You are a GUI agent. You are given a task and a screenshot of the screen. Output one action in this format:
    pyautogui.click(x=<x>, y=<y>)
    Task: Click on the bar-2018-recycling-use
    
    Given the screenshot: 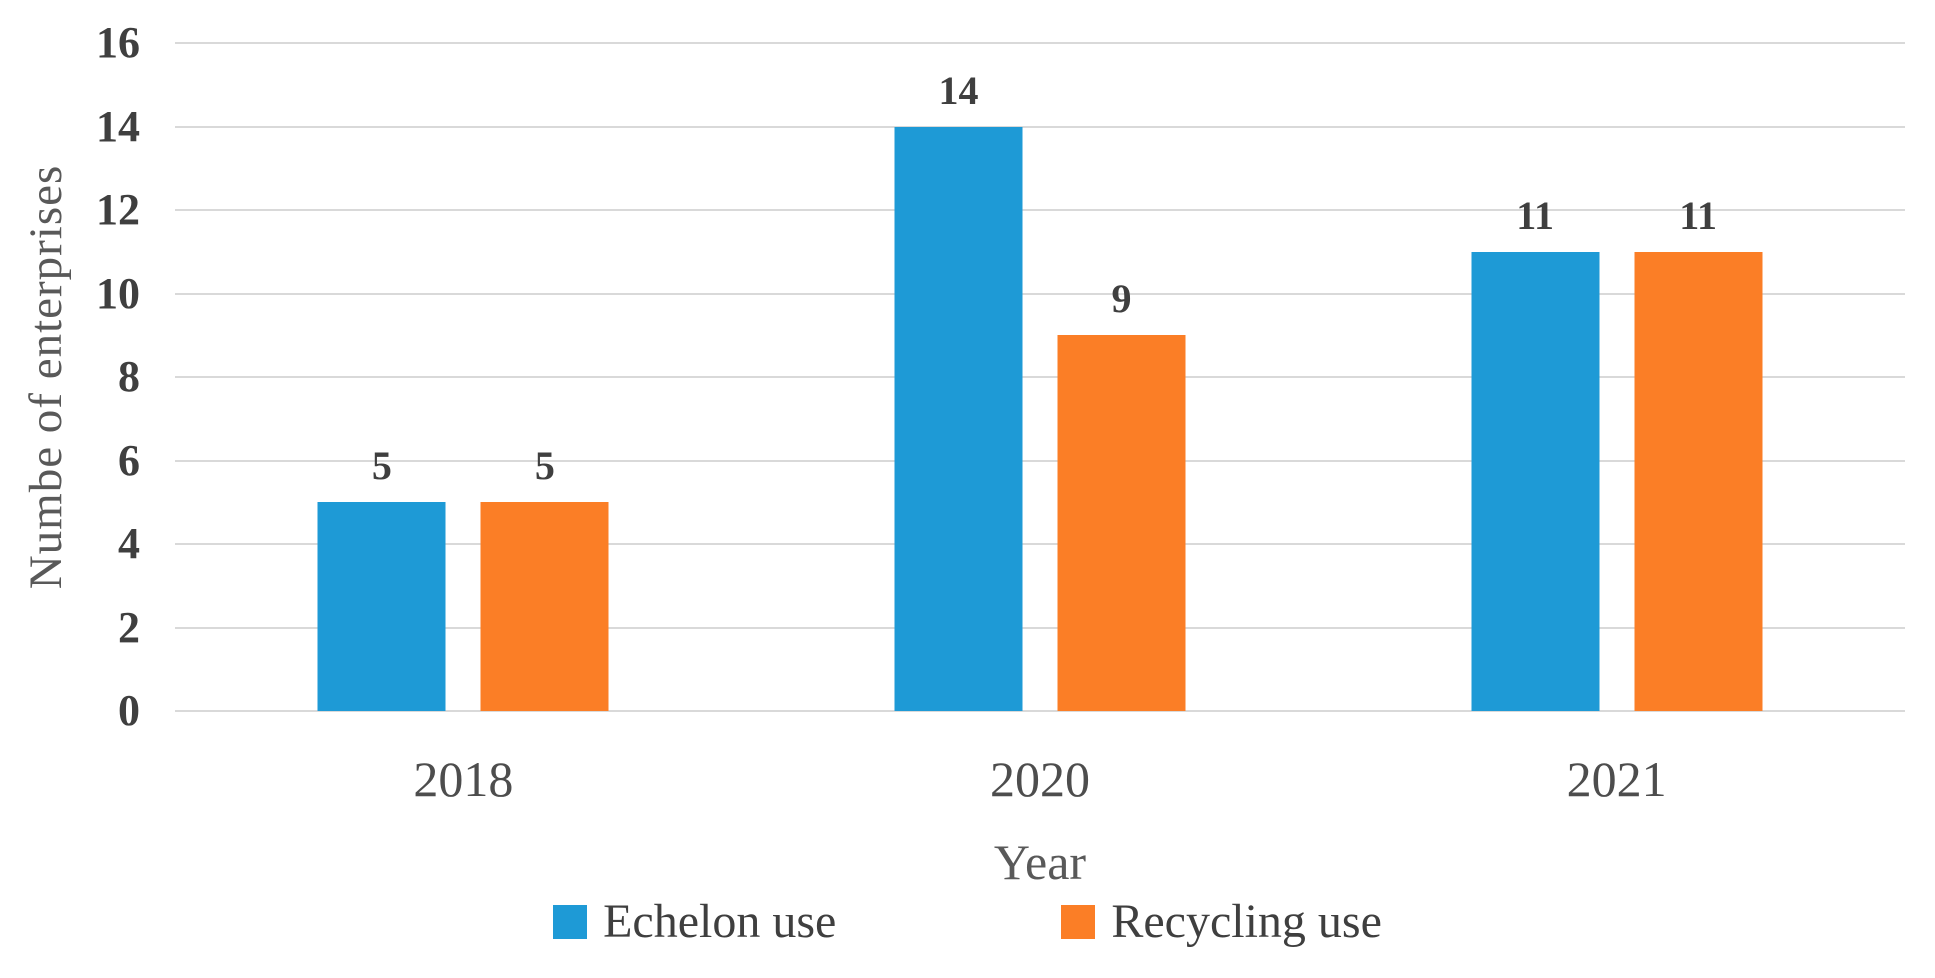 What is the action you would take?
    pyautogui.click(x=544, y=606)
    